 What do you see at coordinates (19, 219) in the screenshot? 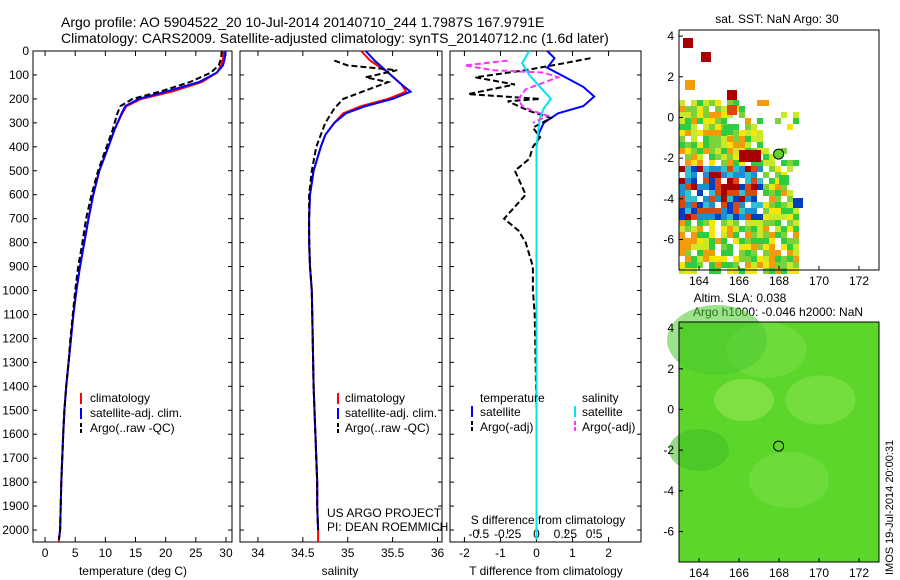
I see `depth-tick-label: 700` at bounding box center [19, 219].